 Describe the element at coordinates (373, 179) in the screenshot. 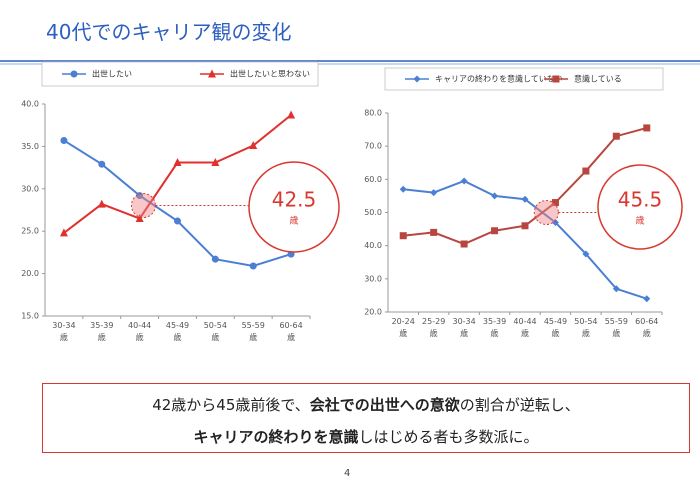

I see `y-tick-label: 60.0` at that location.